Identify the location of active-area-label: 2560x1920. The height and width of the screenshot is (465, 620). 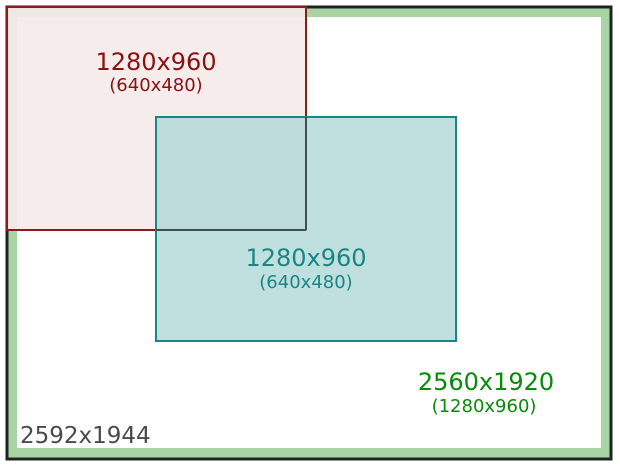
(486, 382).